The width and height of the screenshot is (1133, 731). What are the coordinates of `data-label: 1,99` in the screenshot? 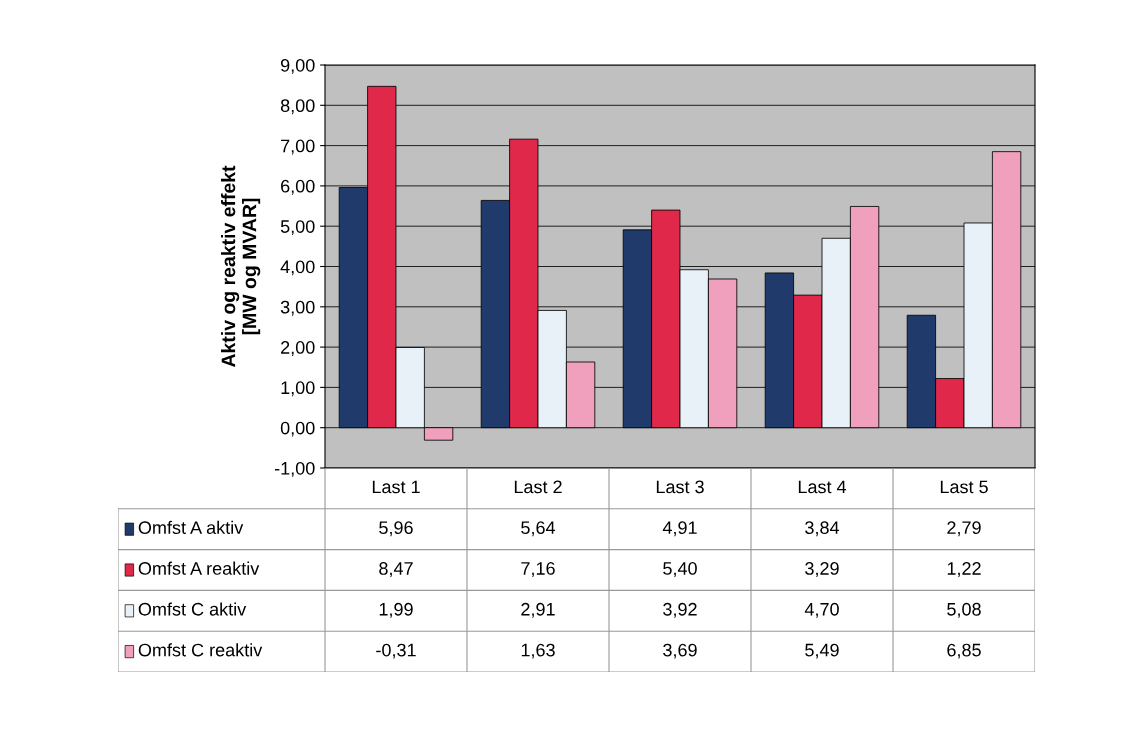 It's located at (396, 610).